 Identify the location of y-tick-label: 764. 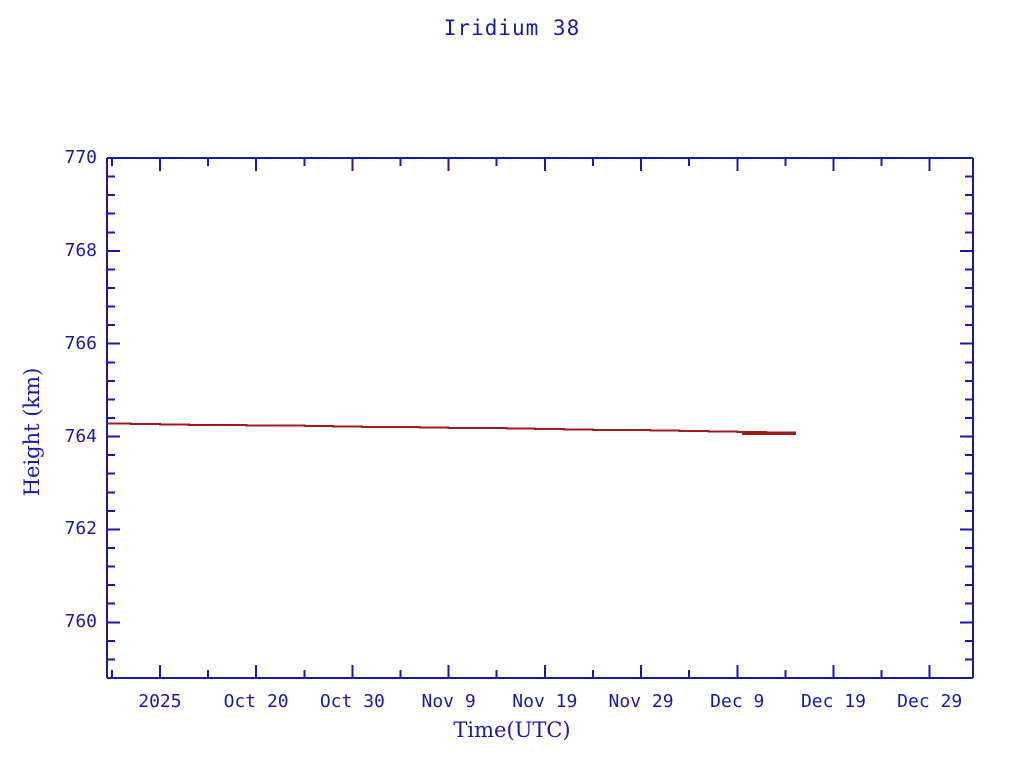
(80, 436).